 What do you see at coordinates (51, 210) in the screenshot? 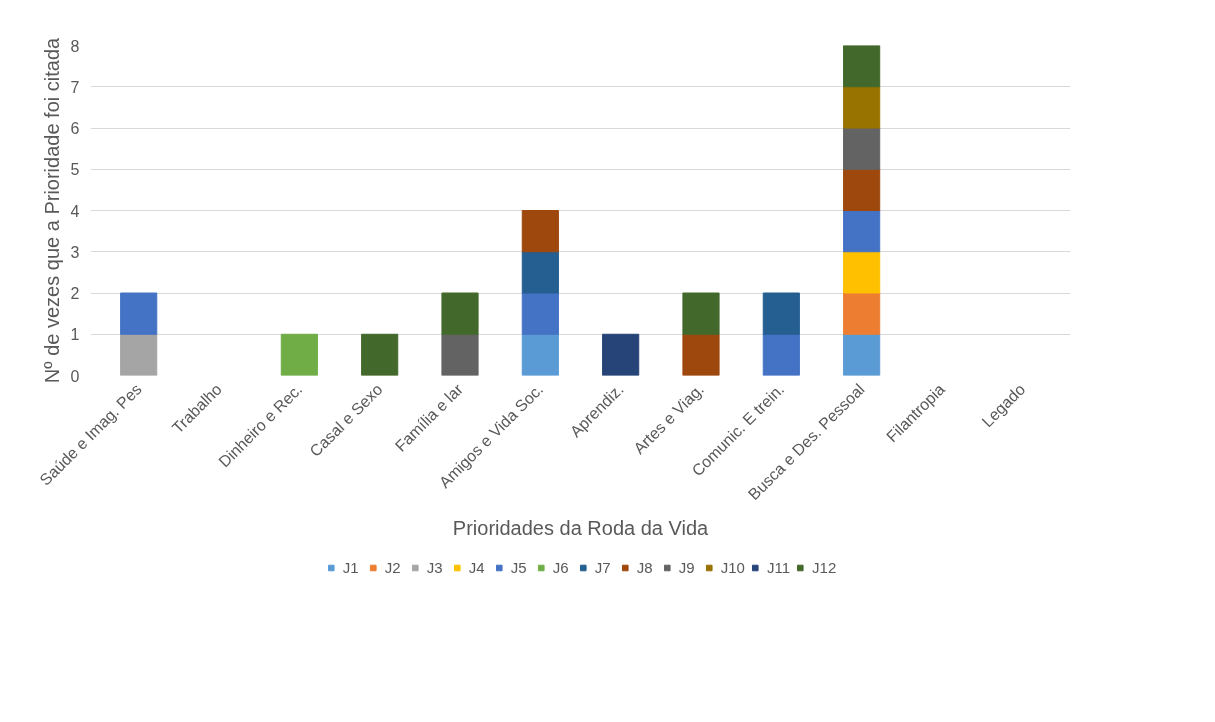
I see `y-axis-title: Nº de vezes que a Prioridade foi citada` at bounding box center [51, 210].